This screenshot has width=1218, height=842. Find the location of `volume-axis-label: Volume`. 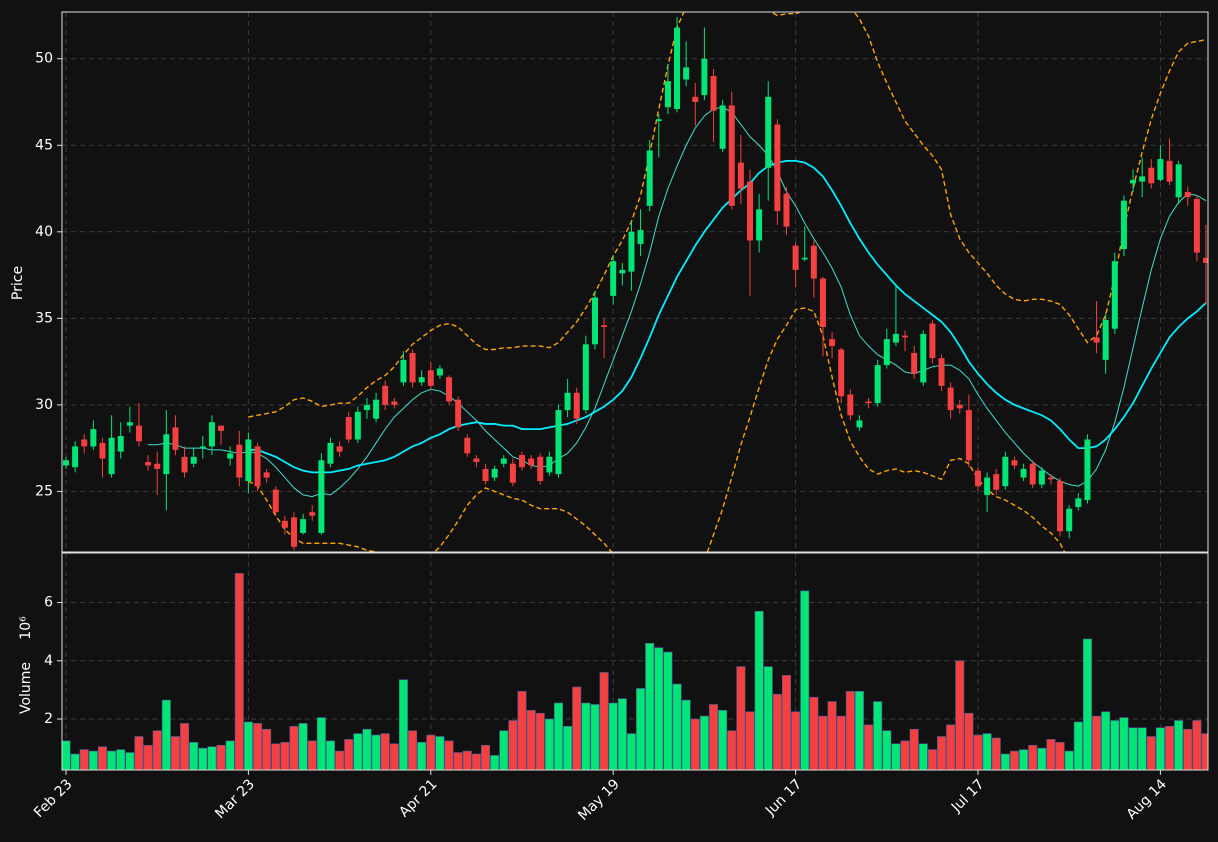

volume-axis-label: Volume is located at coordinates (26, 688).